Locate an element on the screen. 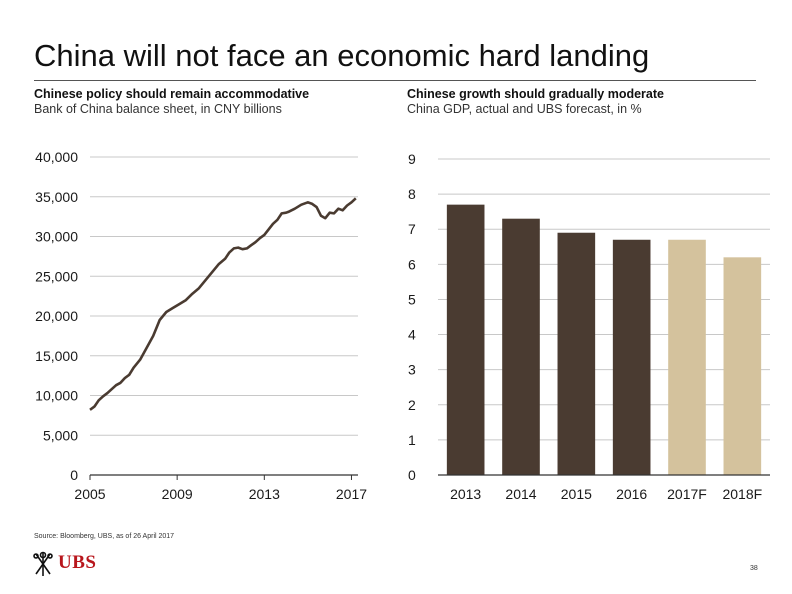 The height and width of the screenshot is (594, 792). x-tick-label: 2016 is located at coordinates (631, 494).